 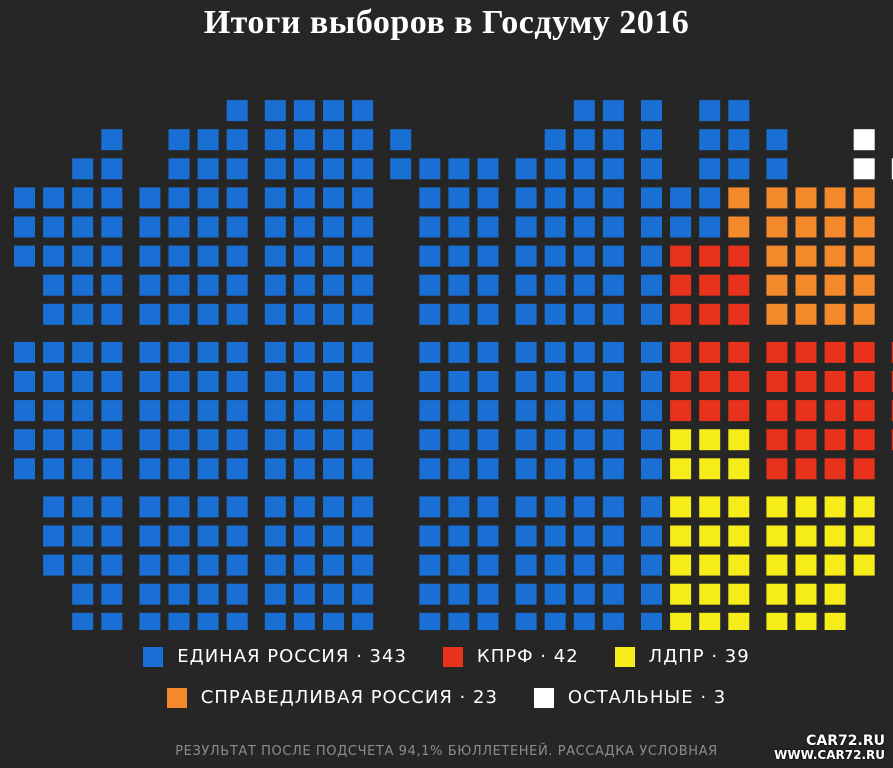 What do you see at coordinates (892, 169) in the screenshot?
I see `seat-other` at bounding box center [892, 169].